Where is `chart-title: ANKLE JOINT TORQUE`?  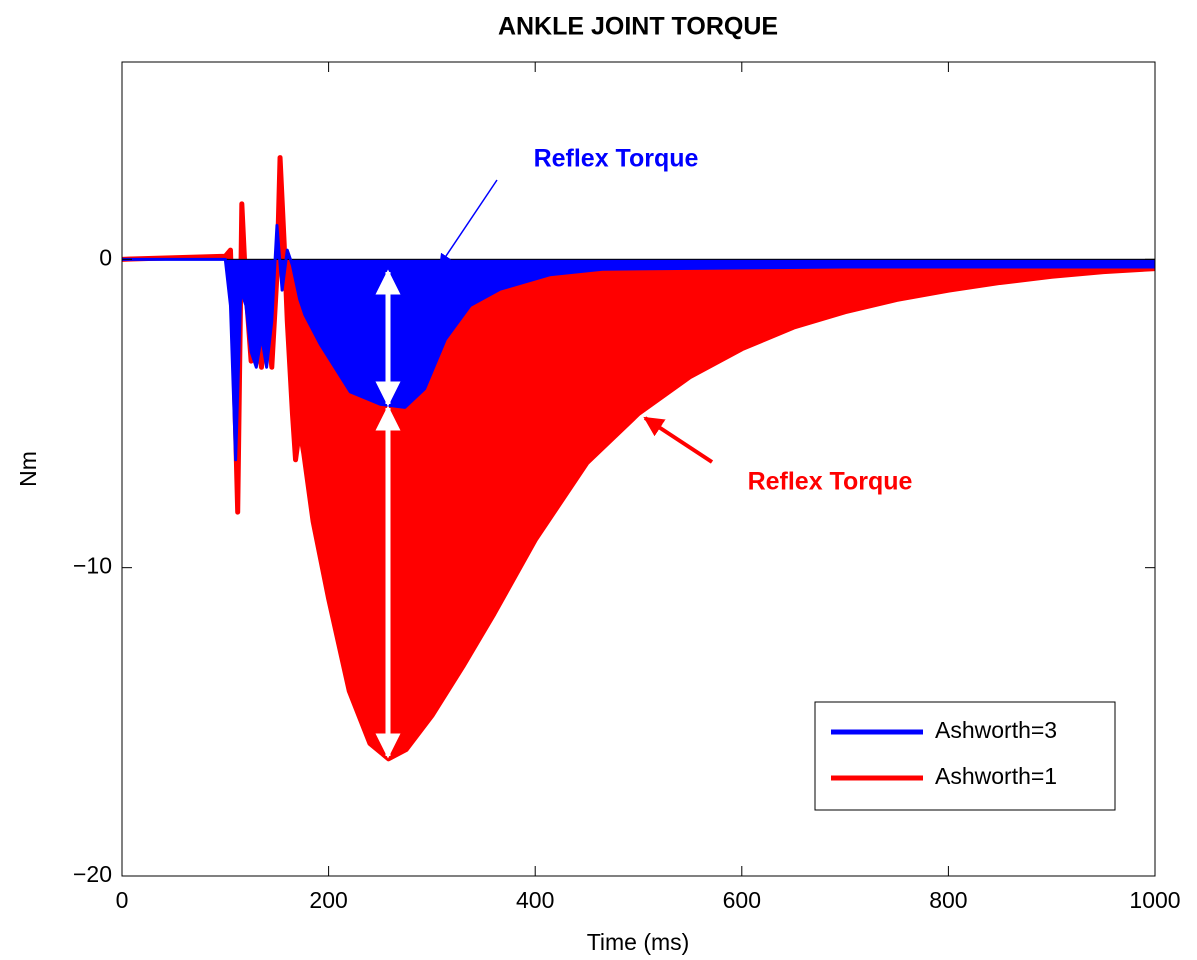
chart-title: ANKLE JOINT TORQUE is located at coordinates (638, 27).